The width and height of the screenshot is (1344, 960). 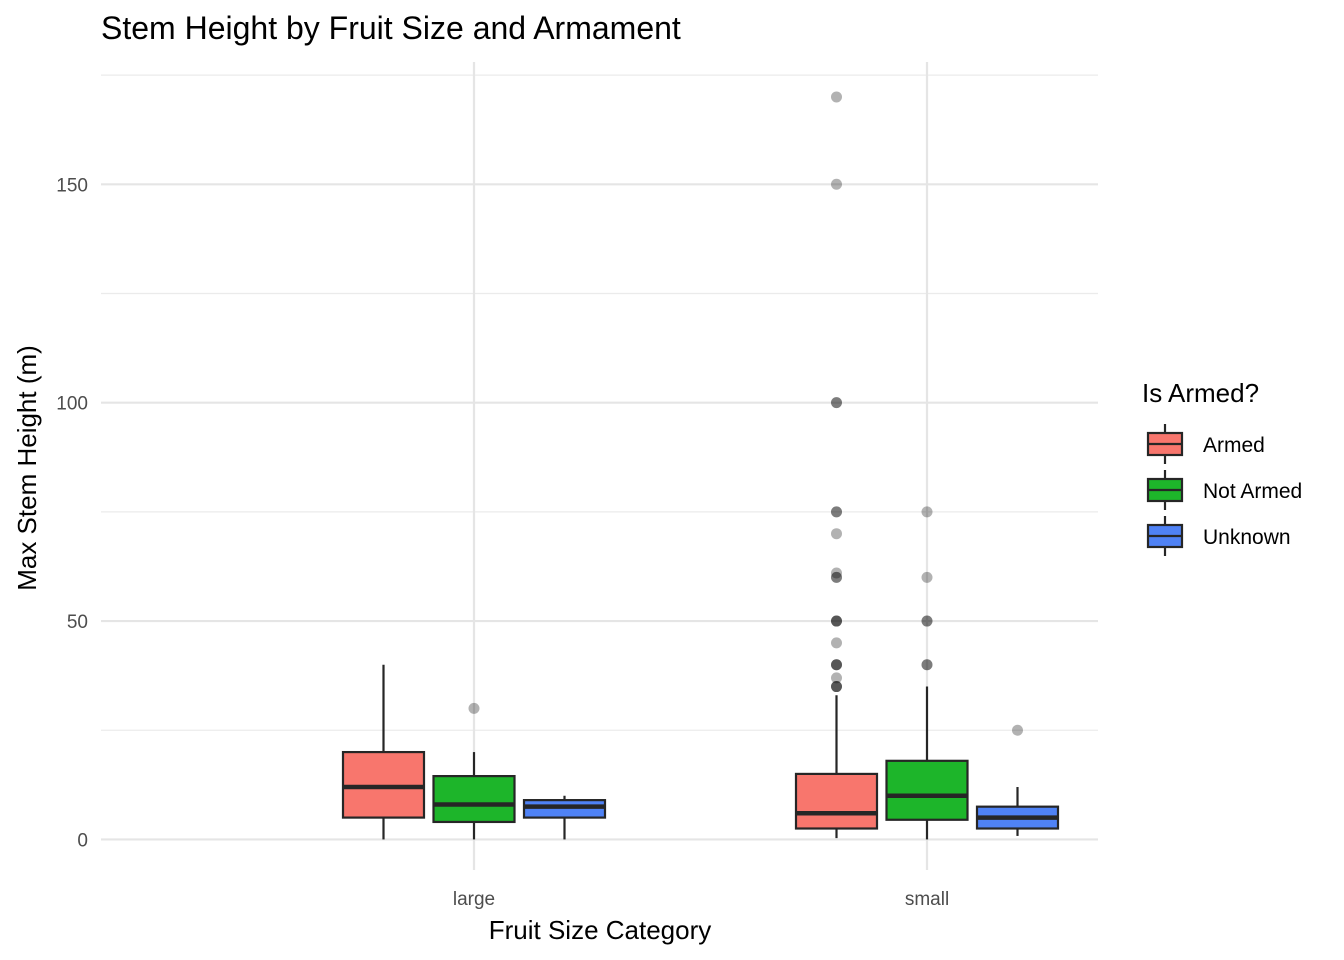 What do you see at coordinates (1252, 491) in the screenshot?
I see `legend-label: Not Armed` at bounding box center [1252, 491].